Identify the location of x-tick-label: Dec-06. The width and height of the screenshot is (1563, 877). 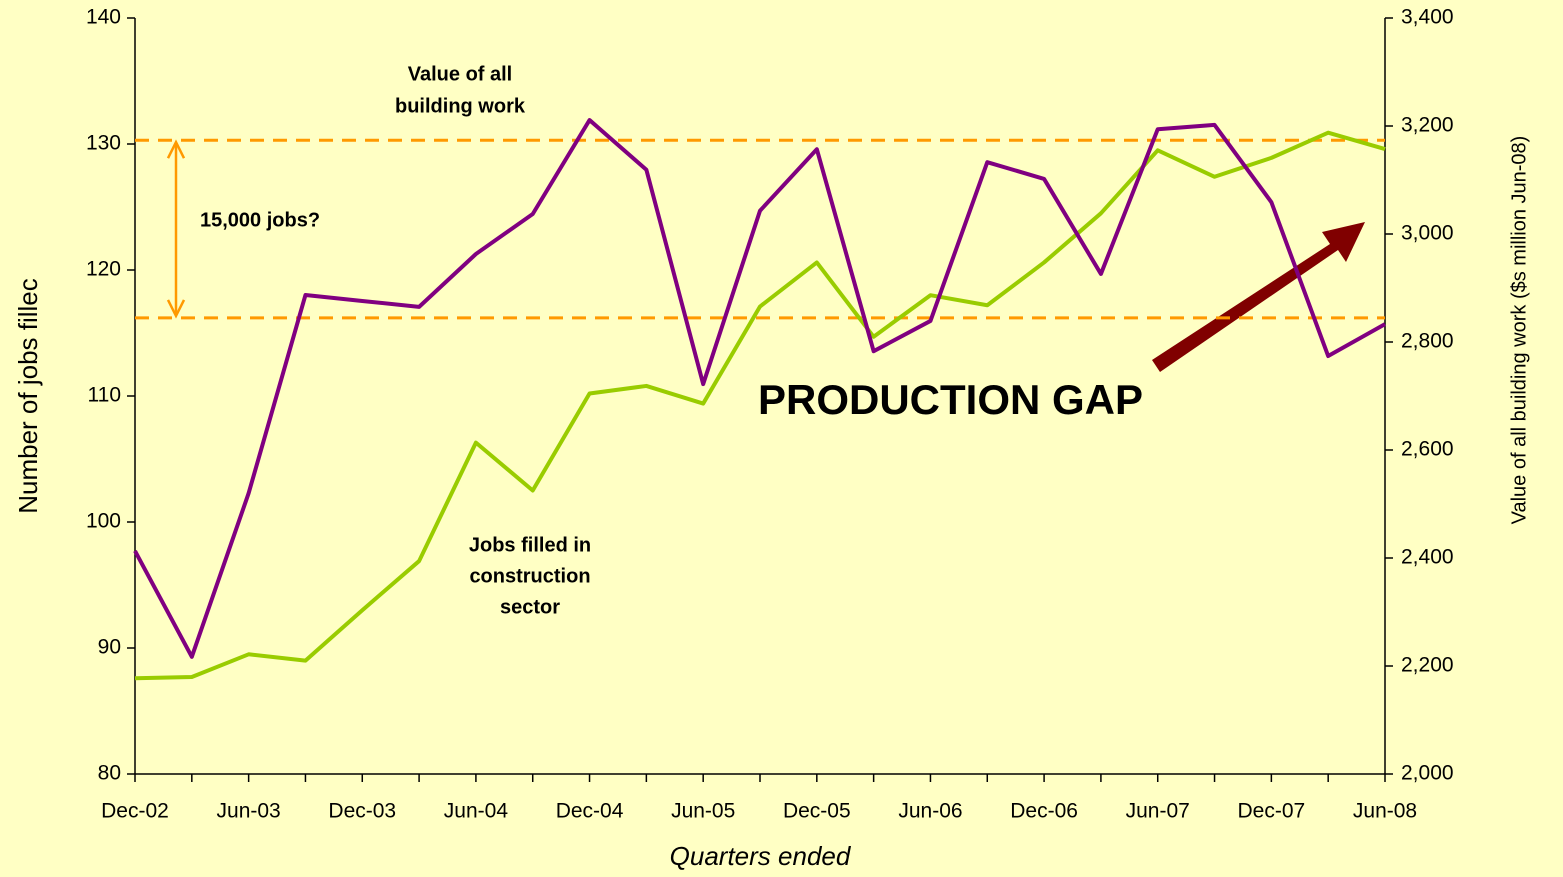
(1044, 811).